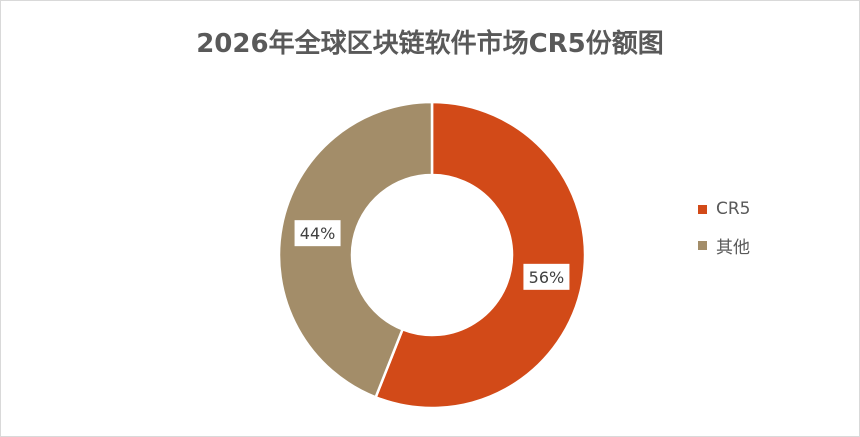 Image resolution: width=860 pixels, height=437 pixels. What do you see at coordinates (733, 209) in the screenshot?
I see `legend-label-cr5: CR5` at bounding box center [733, 209].